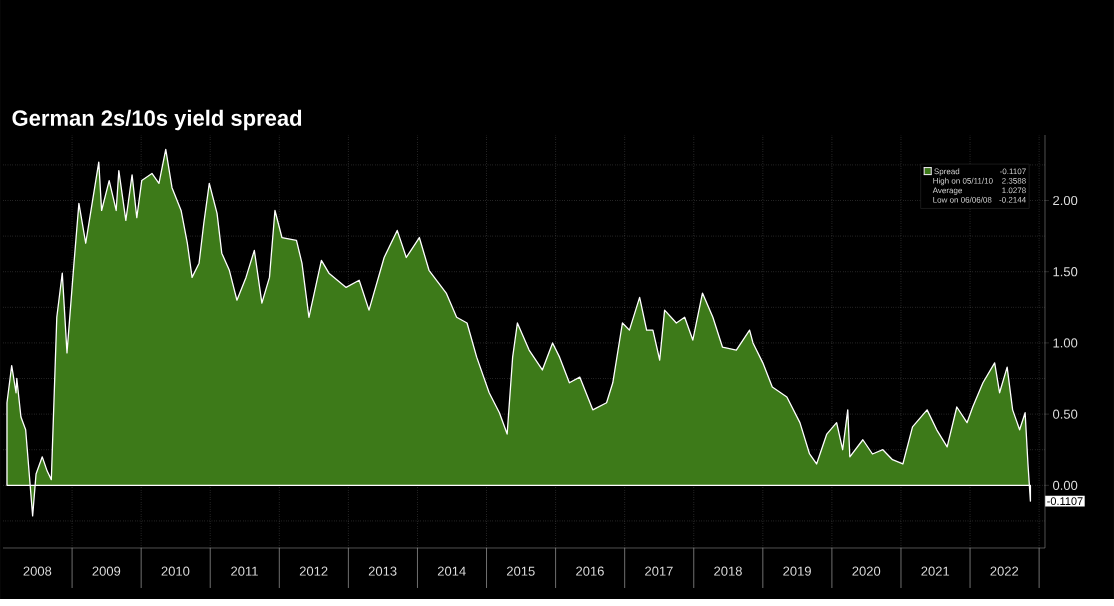 Image resolution: width=1114 pixels, height=606 pixels. Describe the element at coordinates (382, 571) in the screenshot. I see `x-tick-label: 2013` at that location.